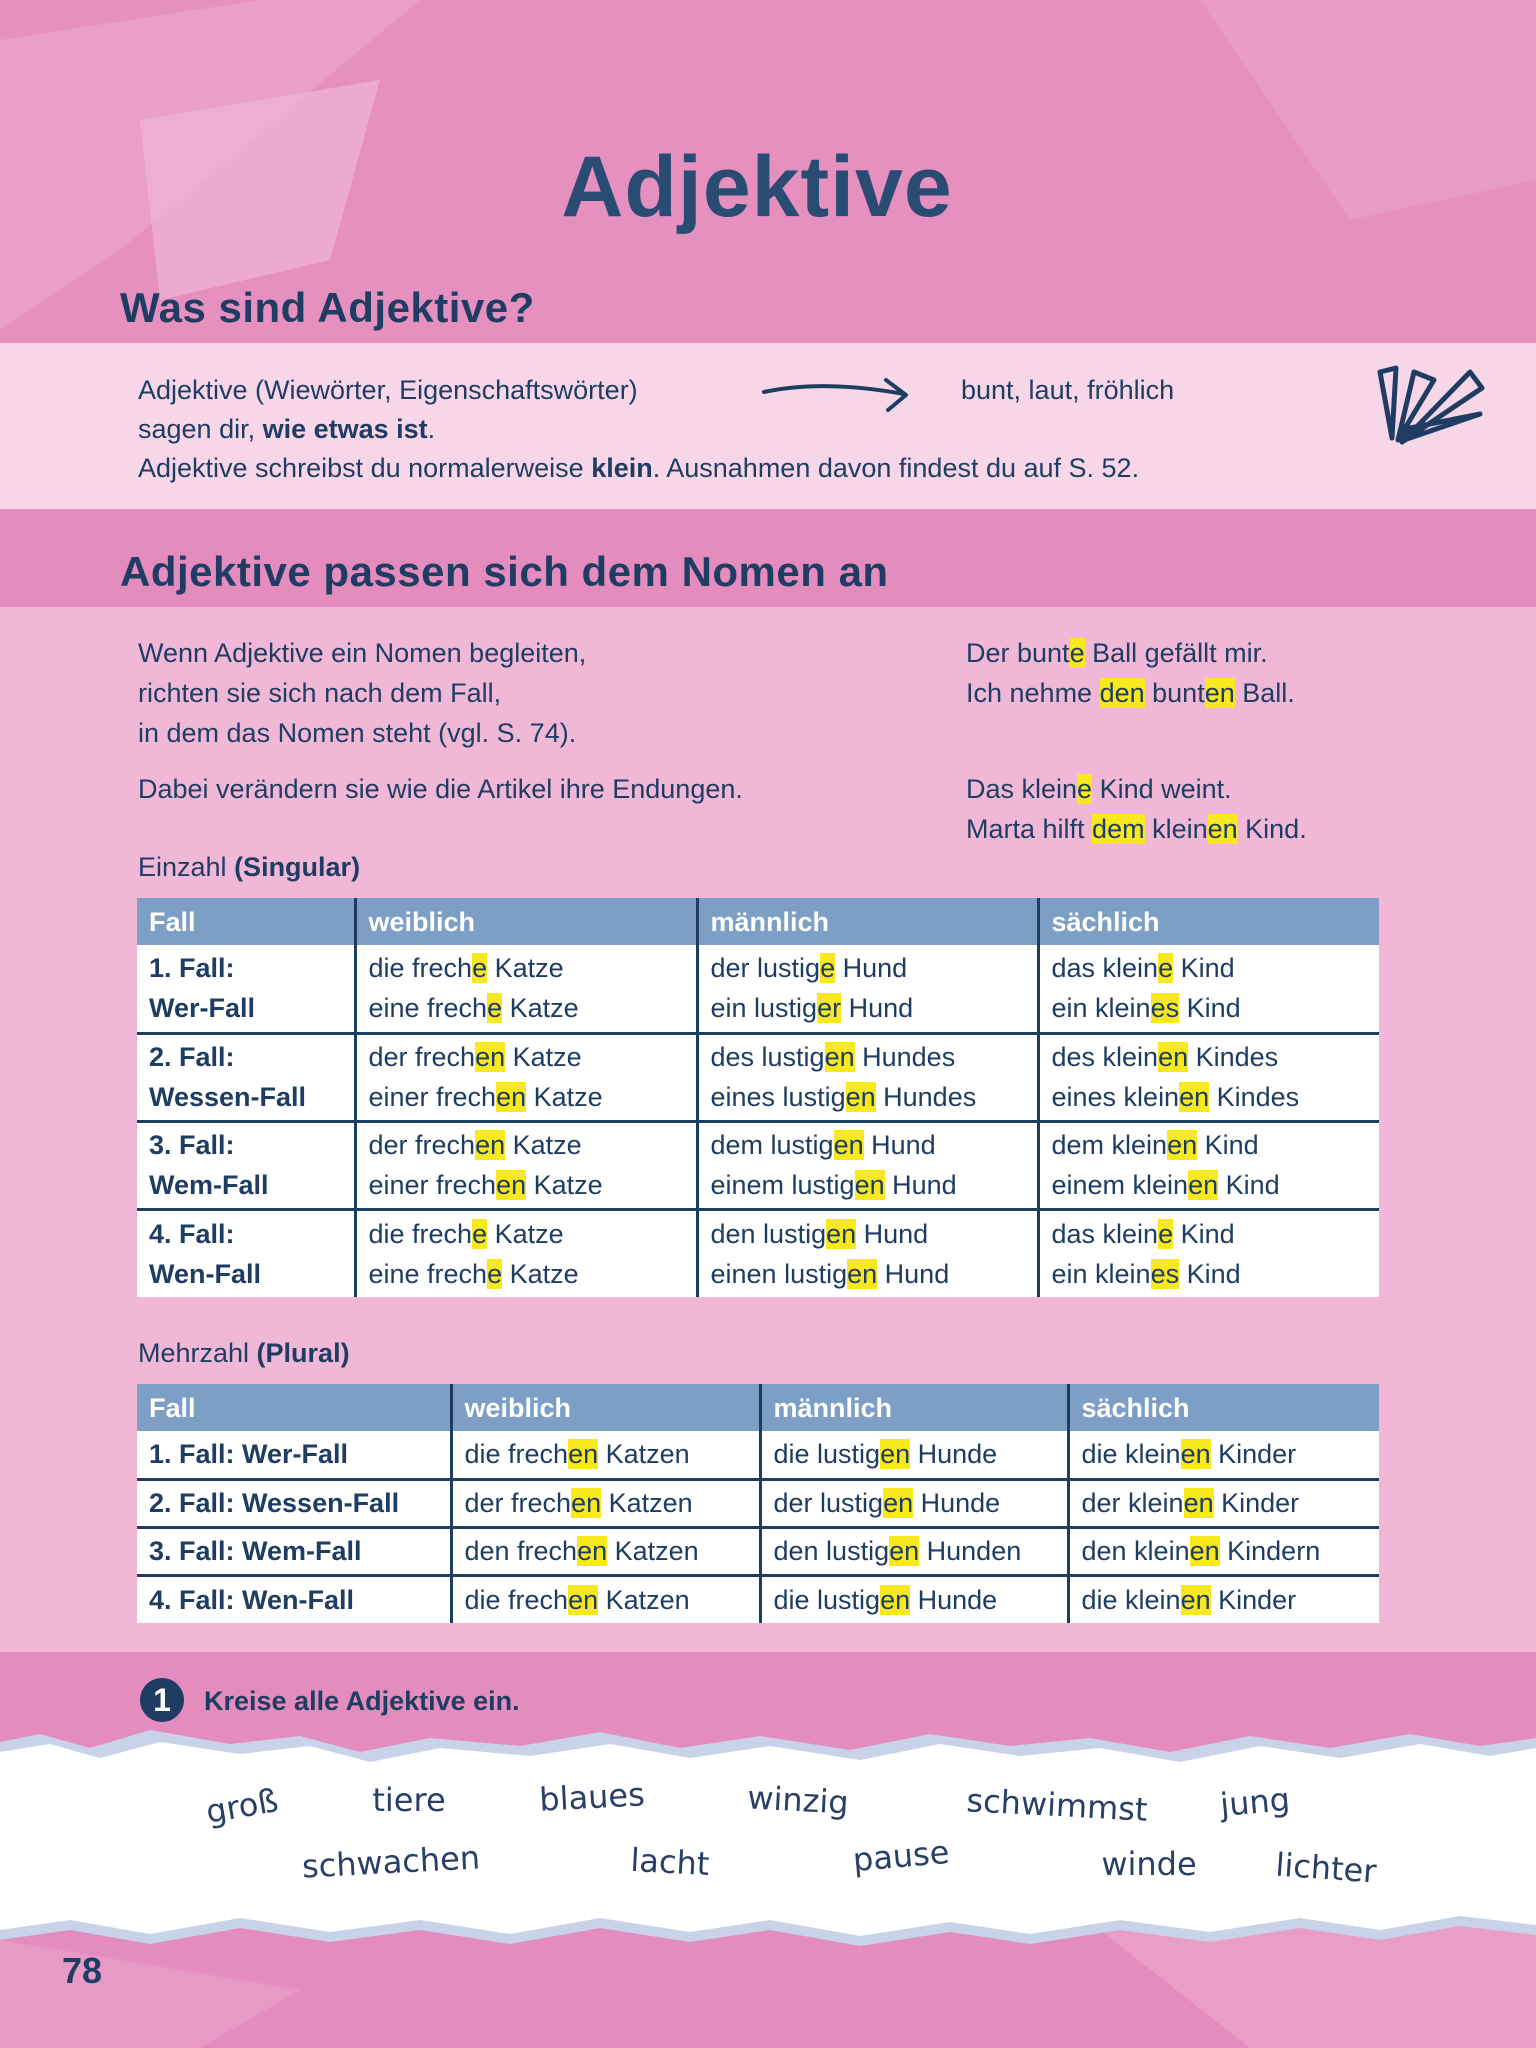 This screenshot has height=2048, width=1536. I want to click on header-cell: männlich, so click(866, 921).